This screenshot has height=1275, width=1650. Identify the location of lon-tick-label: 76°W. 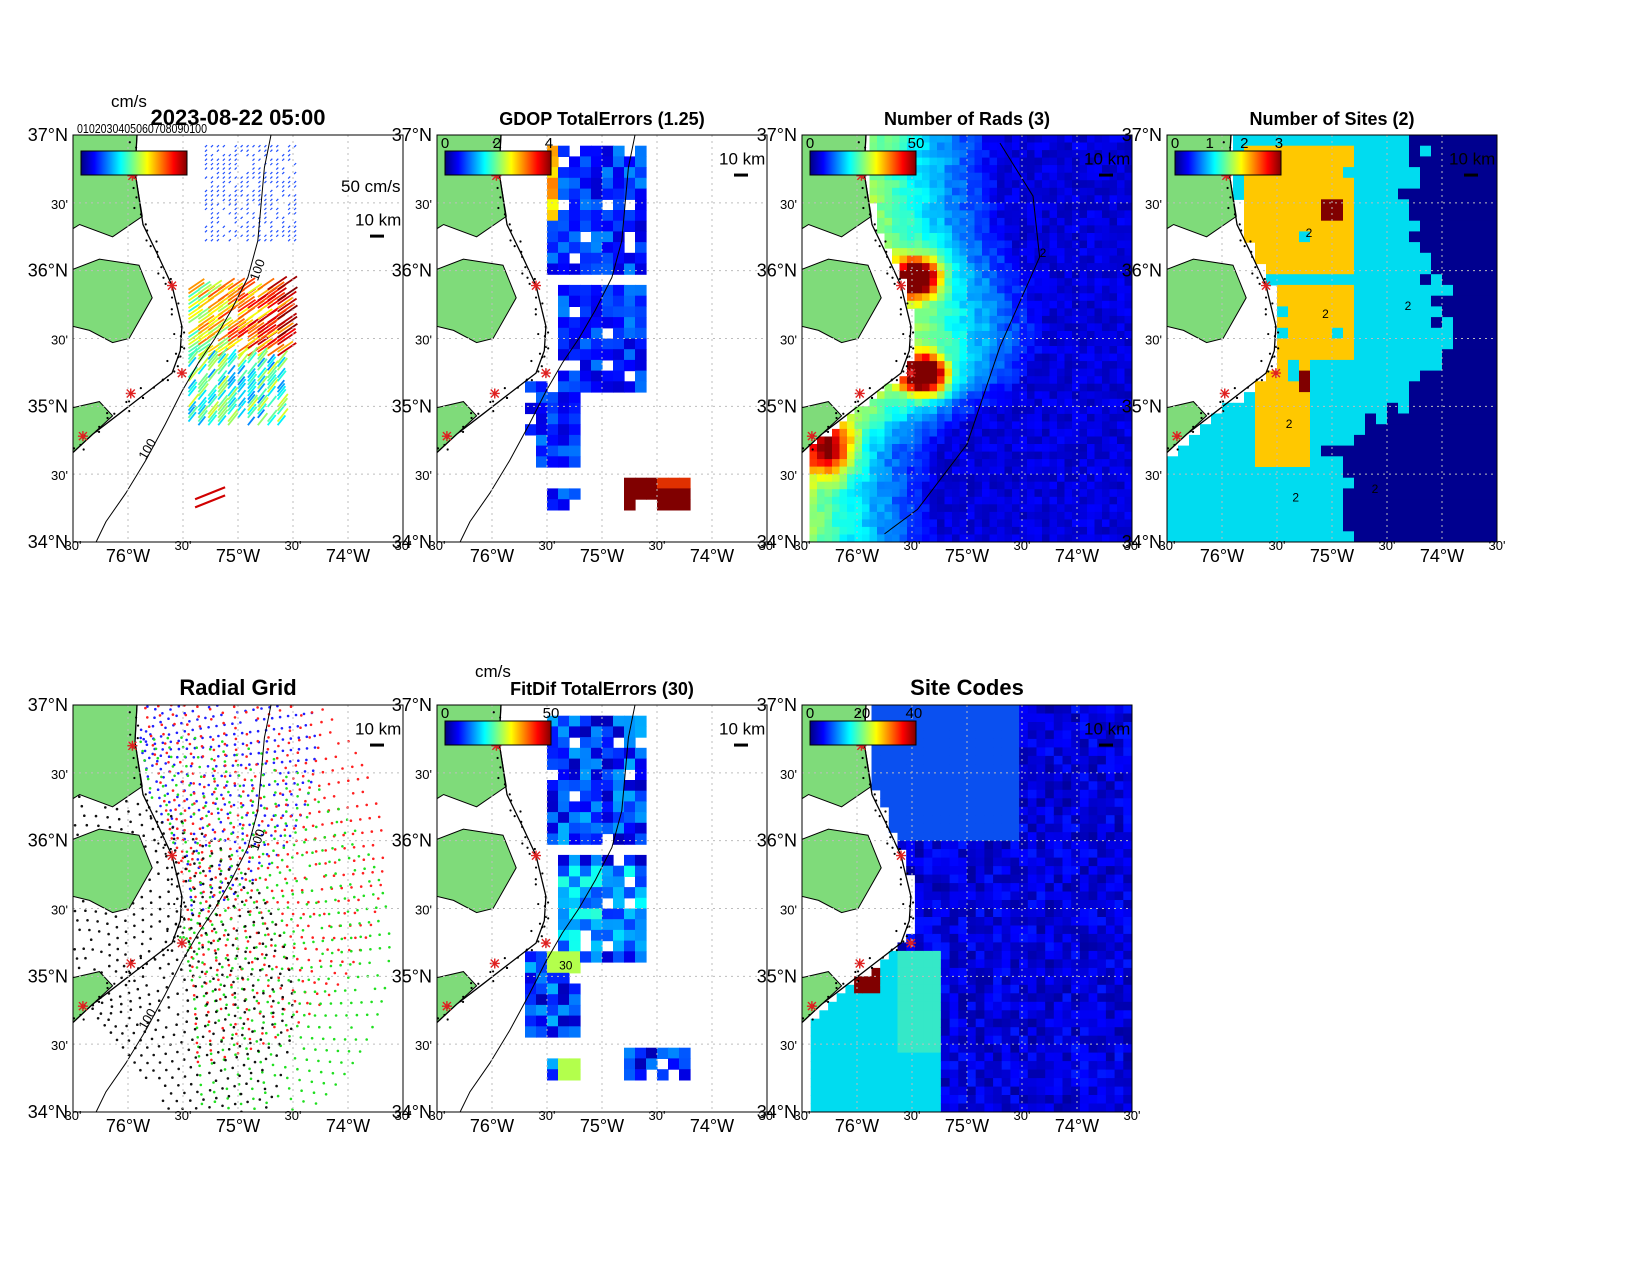
(857, 556).